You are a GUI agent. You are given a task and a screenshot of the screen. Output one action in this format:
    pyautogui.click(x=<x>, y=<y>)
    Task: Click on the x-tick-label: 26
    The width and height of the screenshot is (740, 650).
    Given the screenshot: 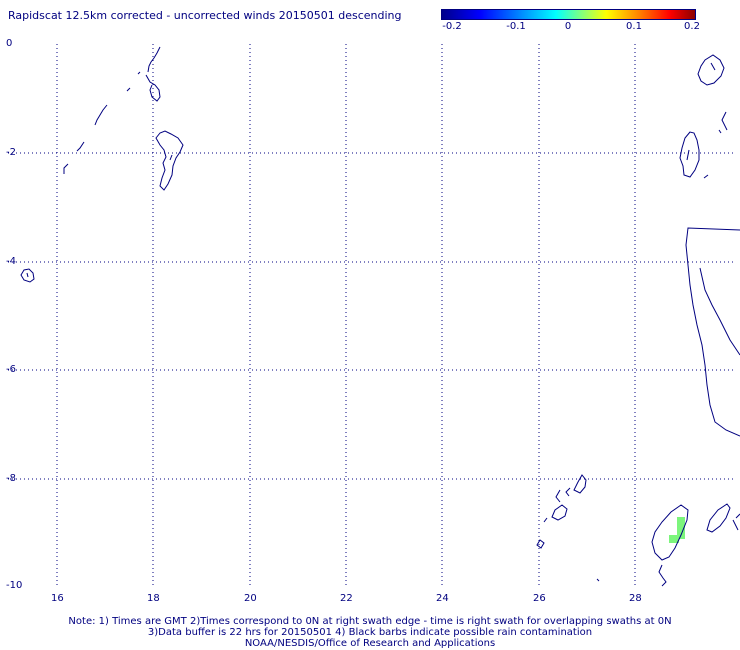 What is the action you would take?
    pyautogui.click(x=539, y=598)
    